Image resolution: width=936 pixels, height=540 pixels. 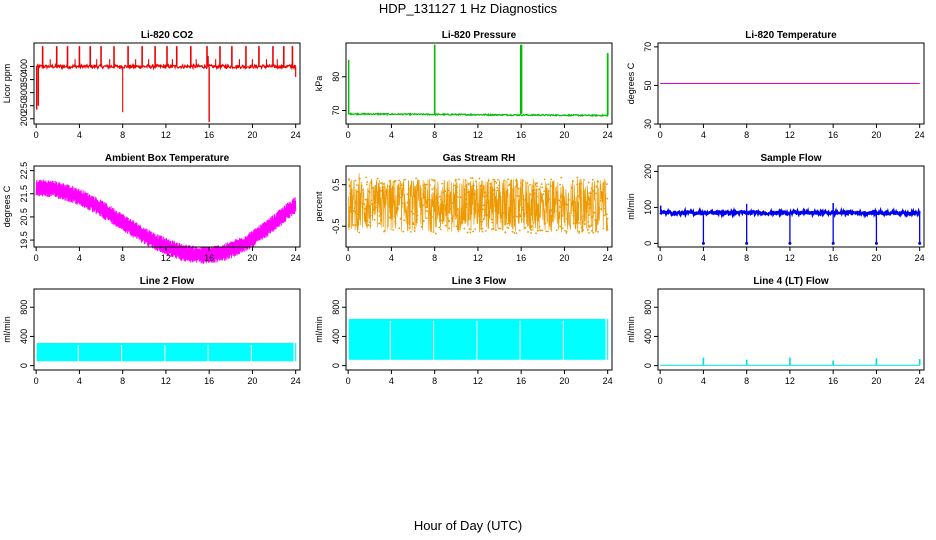 I want to click on panel-title: Line 2 Flow, so click(x=167, y=281).